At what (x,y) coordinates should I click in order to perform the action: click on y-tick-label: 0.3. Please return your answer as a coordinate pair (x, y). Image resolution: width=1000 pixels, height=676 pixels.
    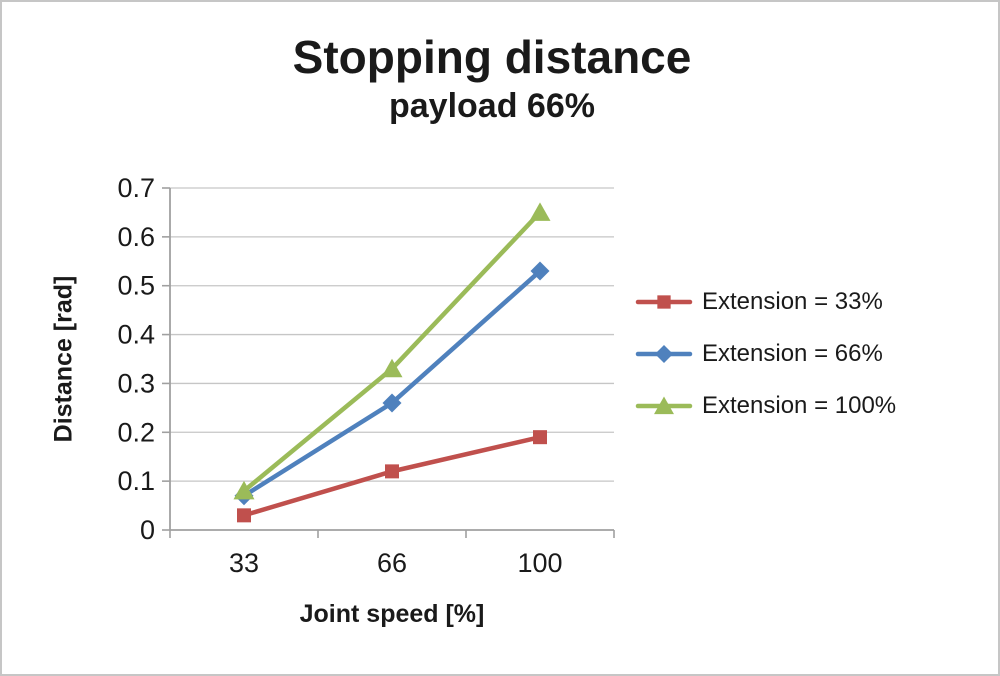
    Looking at the image, I should click on (136, 383).